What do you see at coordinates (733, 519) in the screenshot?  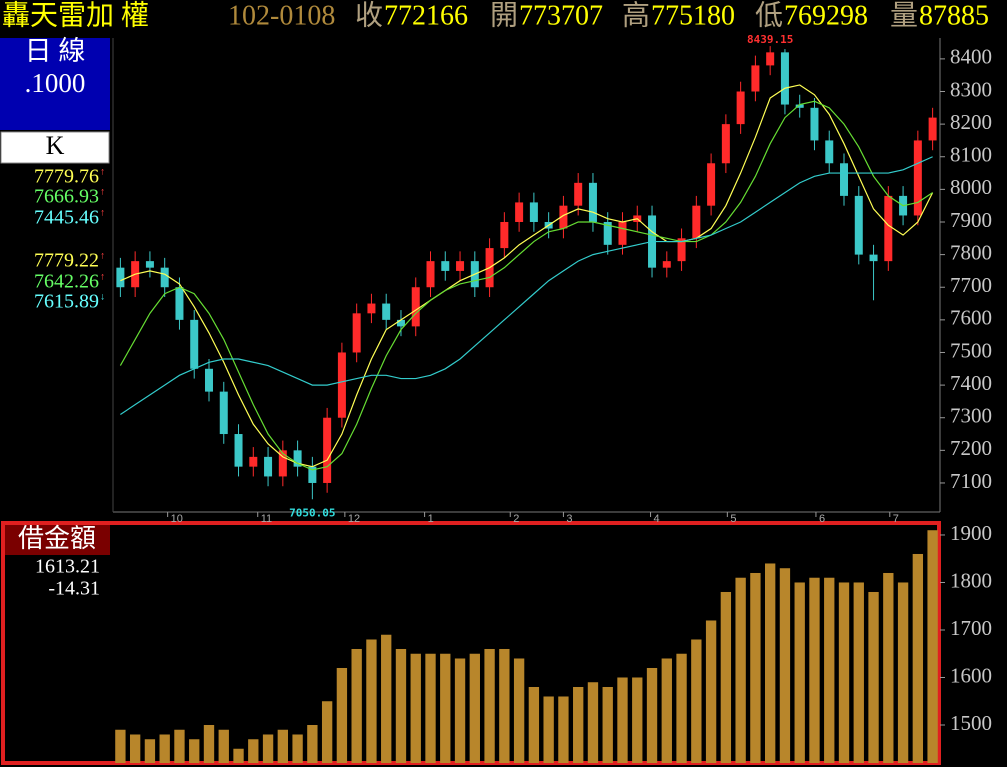 I see `x-tick-label: 5` at bounding box center [733, 519].